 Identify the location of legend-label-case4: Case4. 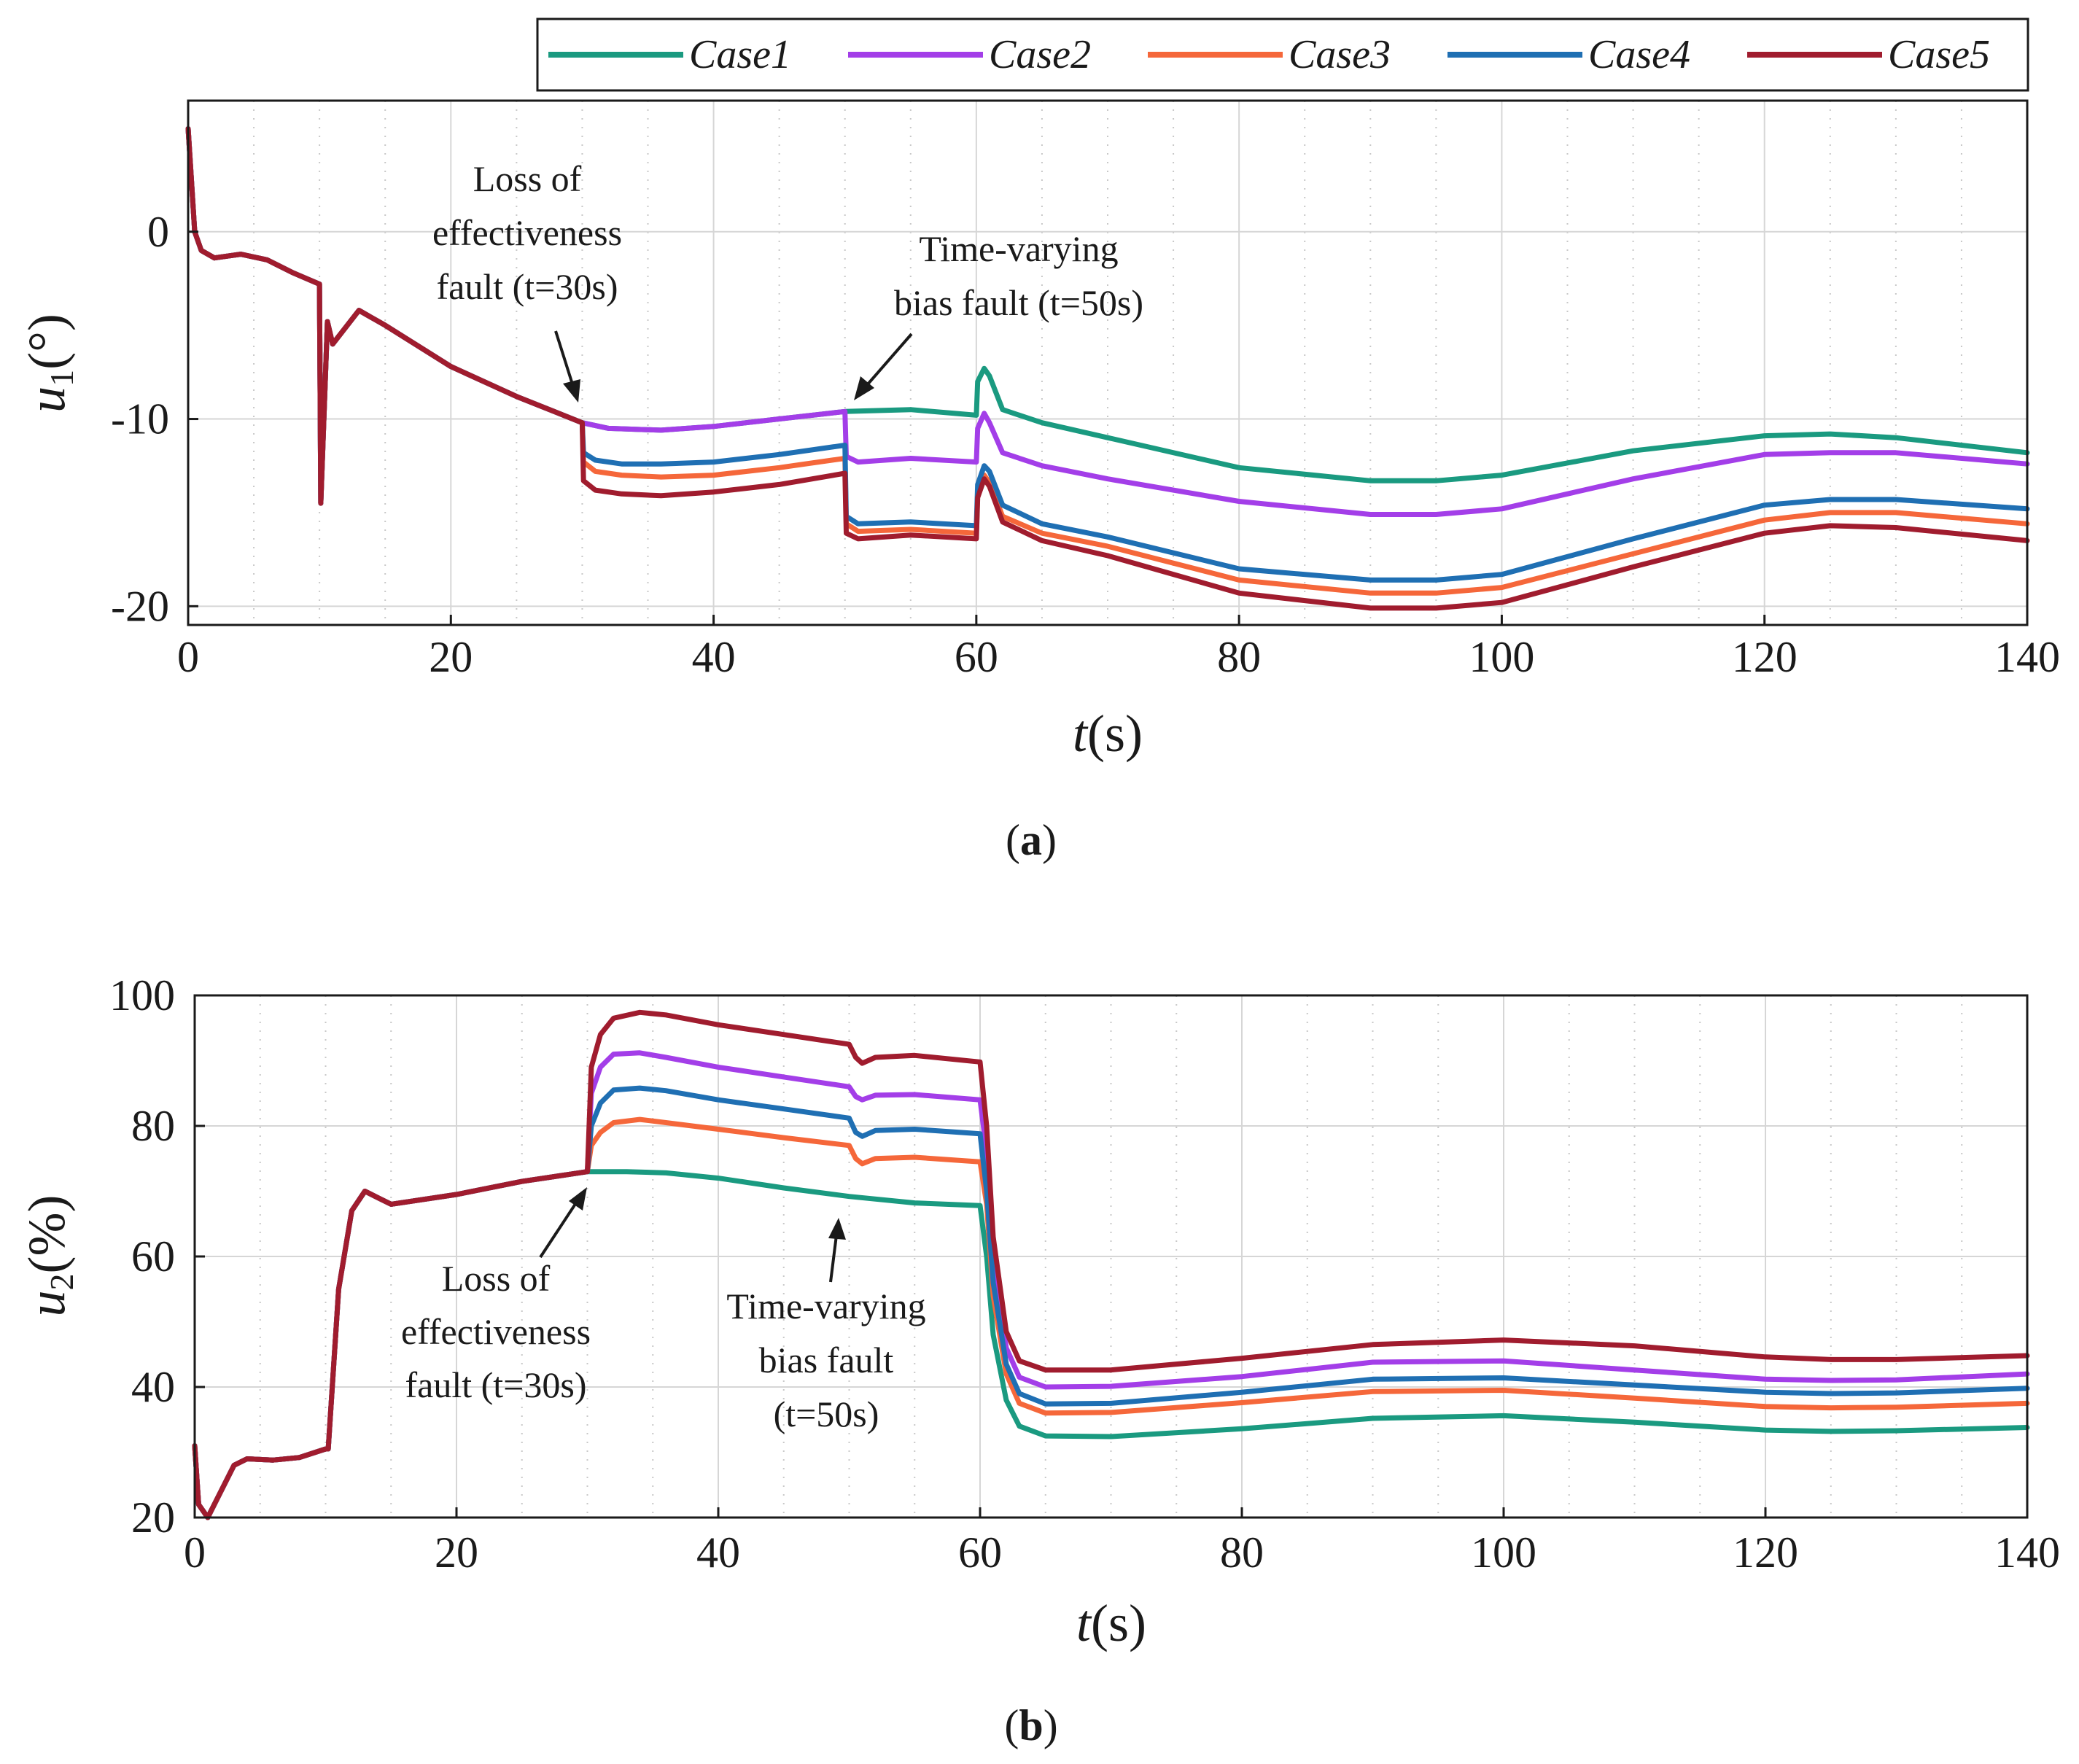
(1639, 54).